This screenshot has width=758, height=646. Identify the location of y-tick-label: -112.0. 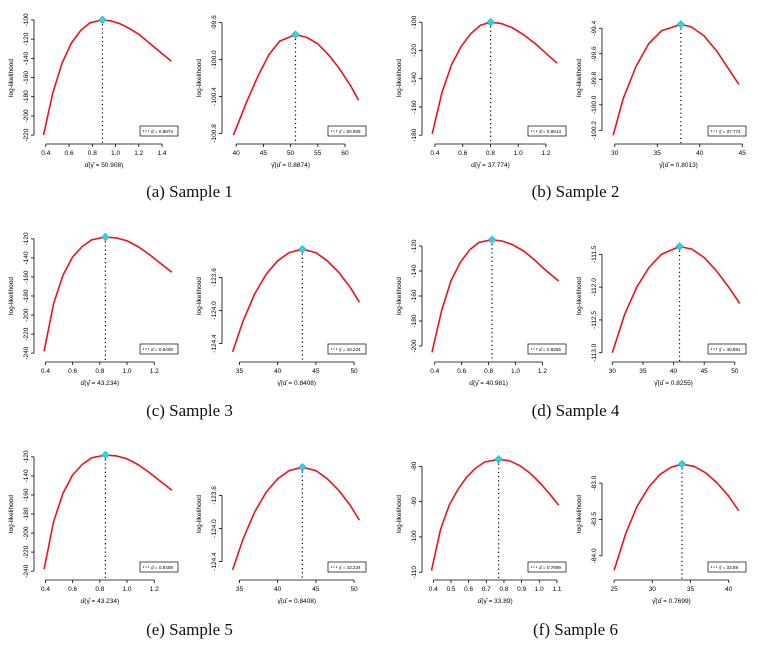
(594, 287).